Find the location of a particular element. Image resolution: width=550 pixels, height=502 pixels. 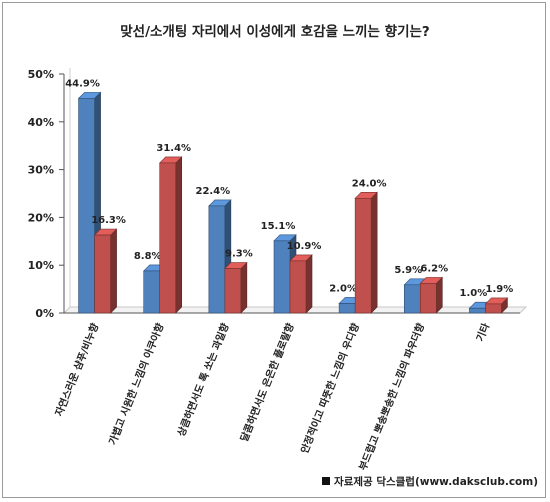

data-label: 9.3% is located at coordinates (239, 254).